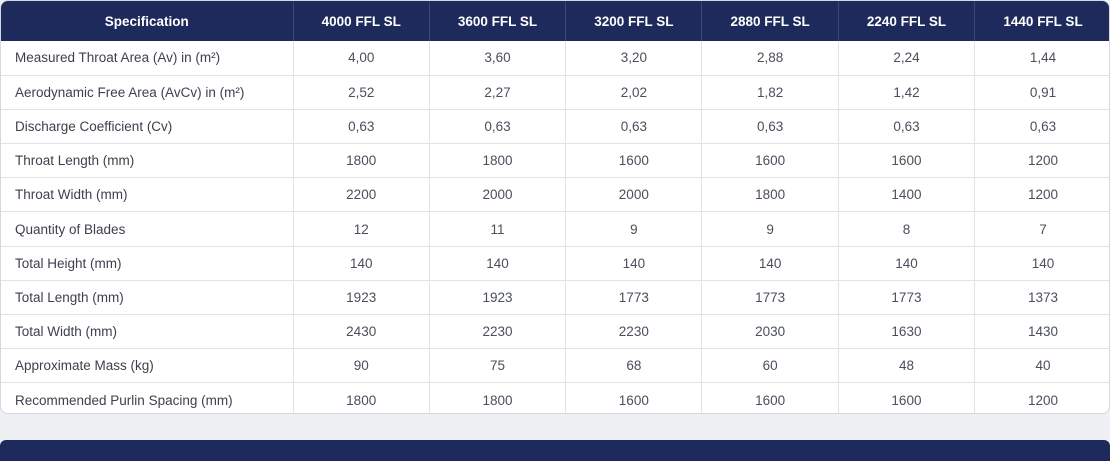 This screenshot has height=461, width=1110. I want to click on table-row: Approximate Mass (kg) 90 75 68 60 48 40, so click(555, 365).